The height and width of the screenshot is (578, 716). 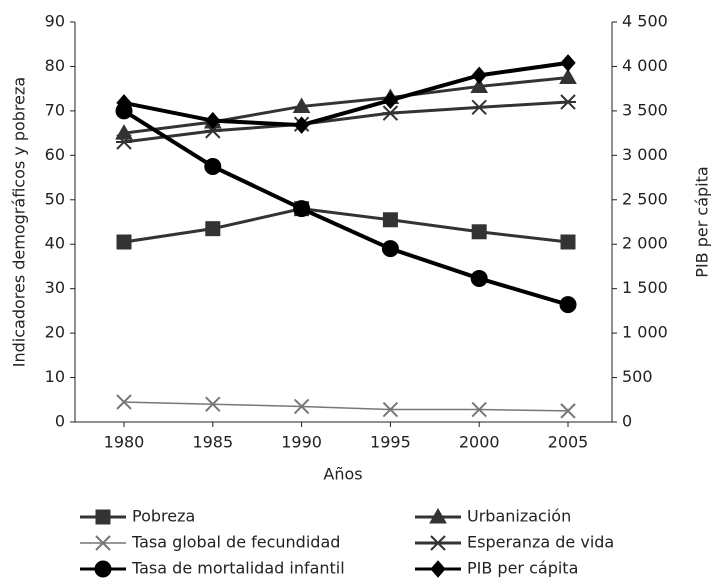 What do you see at coordinates (55, 154) in the screenshot?
I see `y-tick-label: 60` at bounding box center [55, 154].